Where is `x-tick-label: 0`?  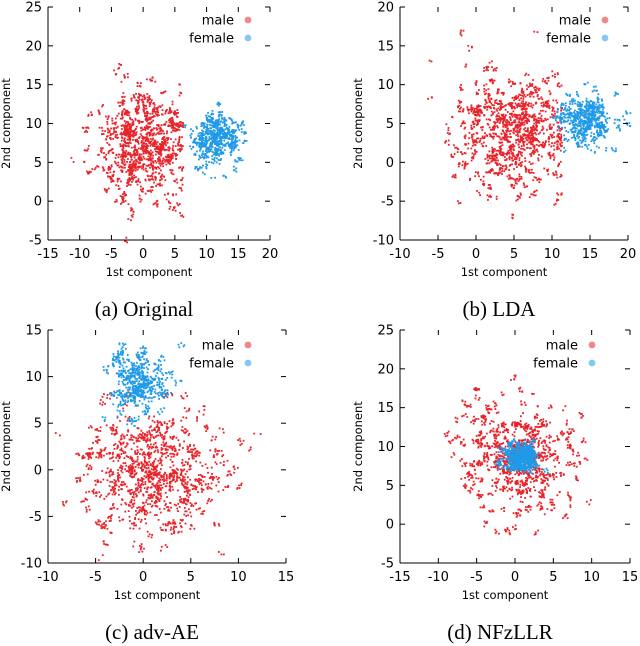
x-tick-label: 0 is located at coordinates (143, 254).